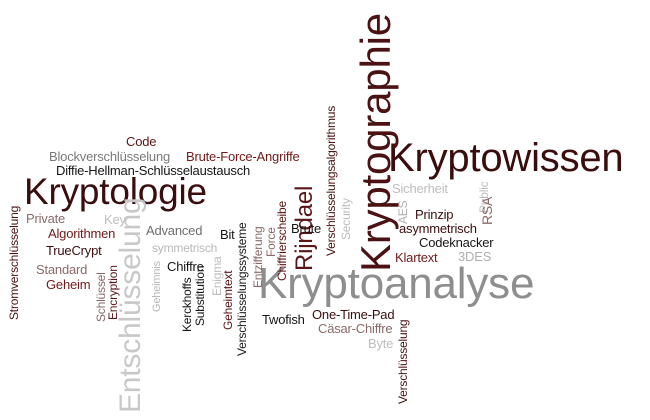  Describe the element at coordinates (243, 156) in the screenshot. I see `word-brute-force-angriffe: Brute-Force-Angriffe` at that location.